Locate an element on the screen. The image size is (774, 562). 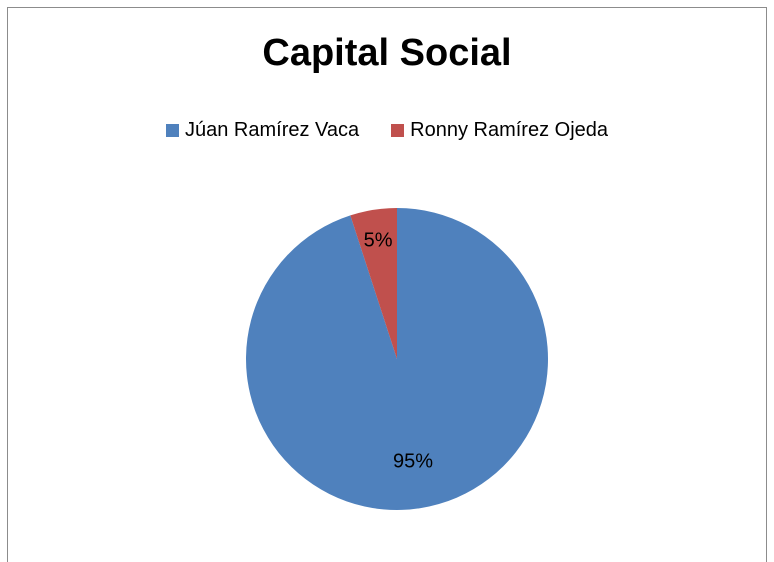
legend-item-ronny: Ronny Ramírez Ojeda is located at coordinates (499, 130).